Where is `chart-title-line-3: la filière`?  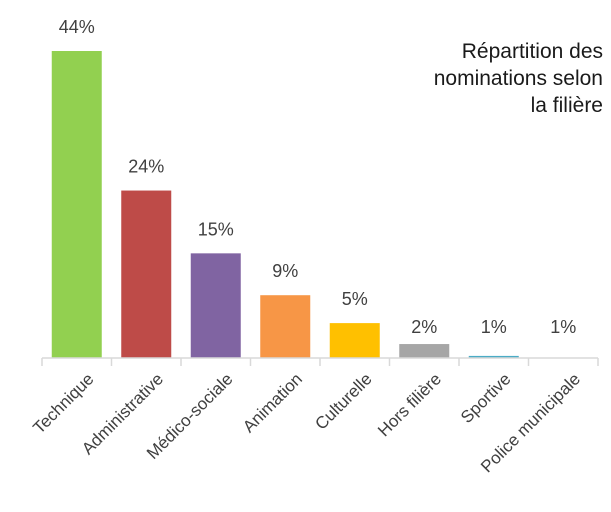
chart-title-line-3: la filière is located at coordinates (566, 105).